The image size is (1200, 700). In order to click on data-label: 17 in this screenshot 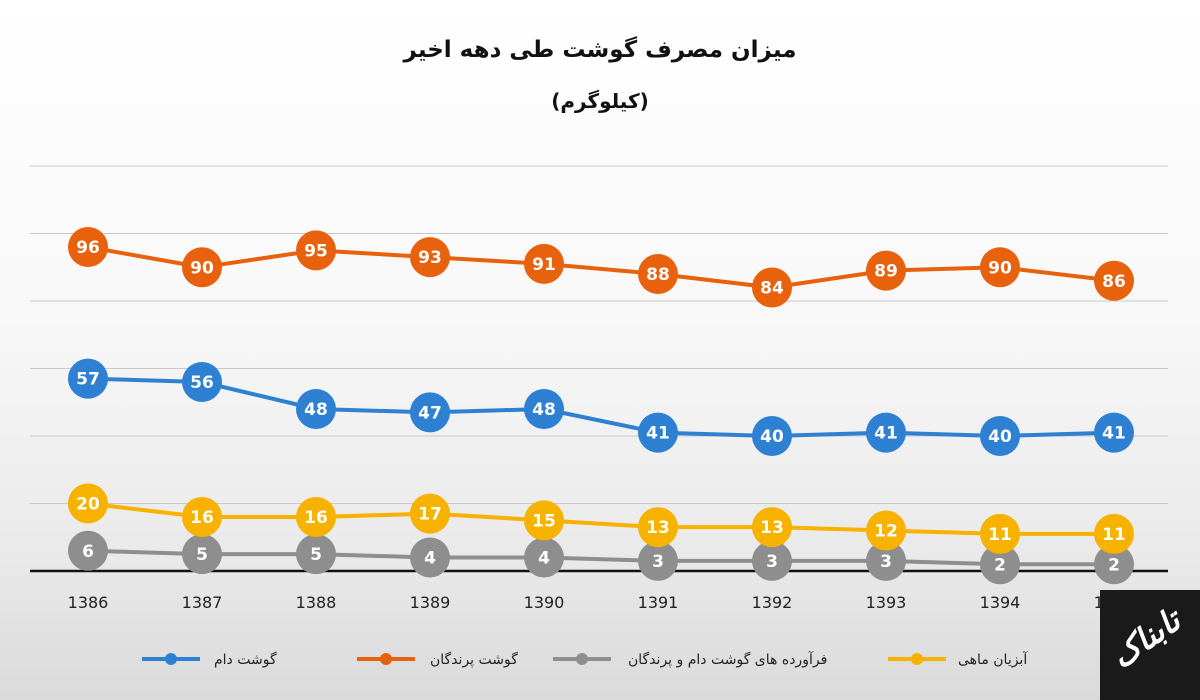, I will do `click(430, 515)`.